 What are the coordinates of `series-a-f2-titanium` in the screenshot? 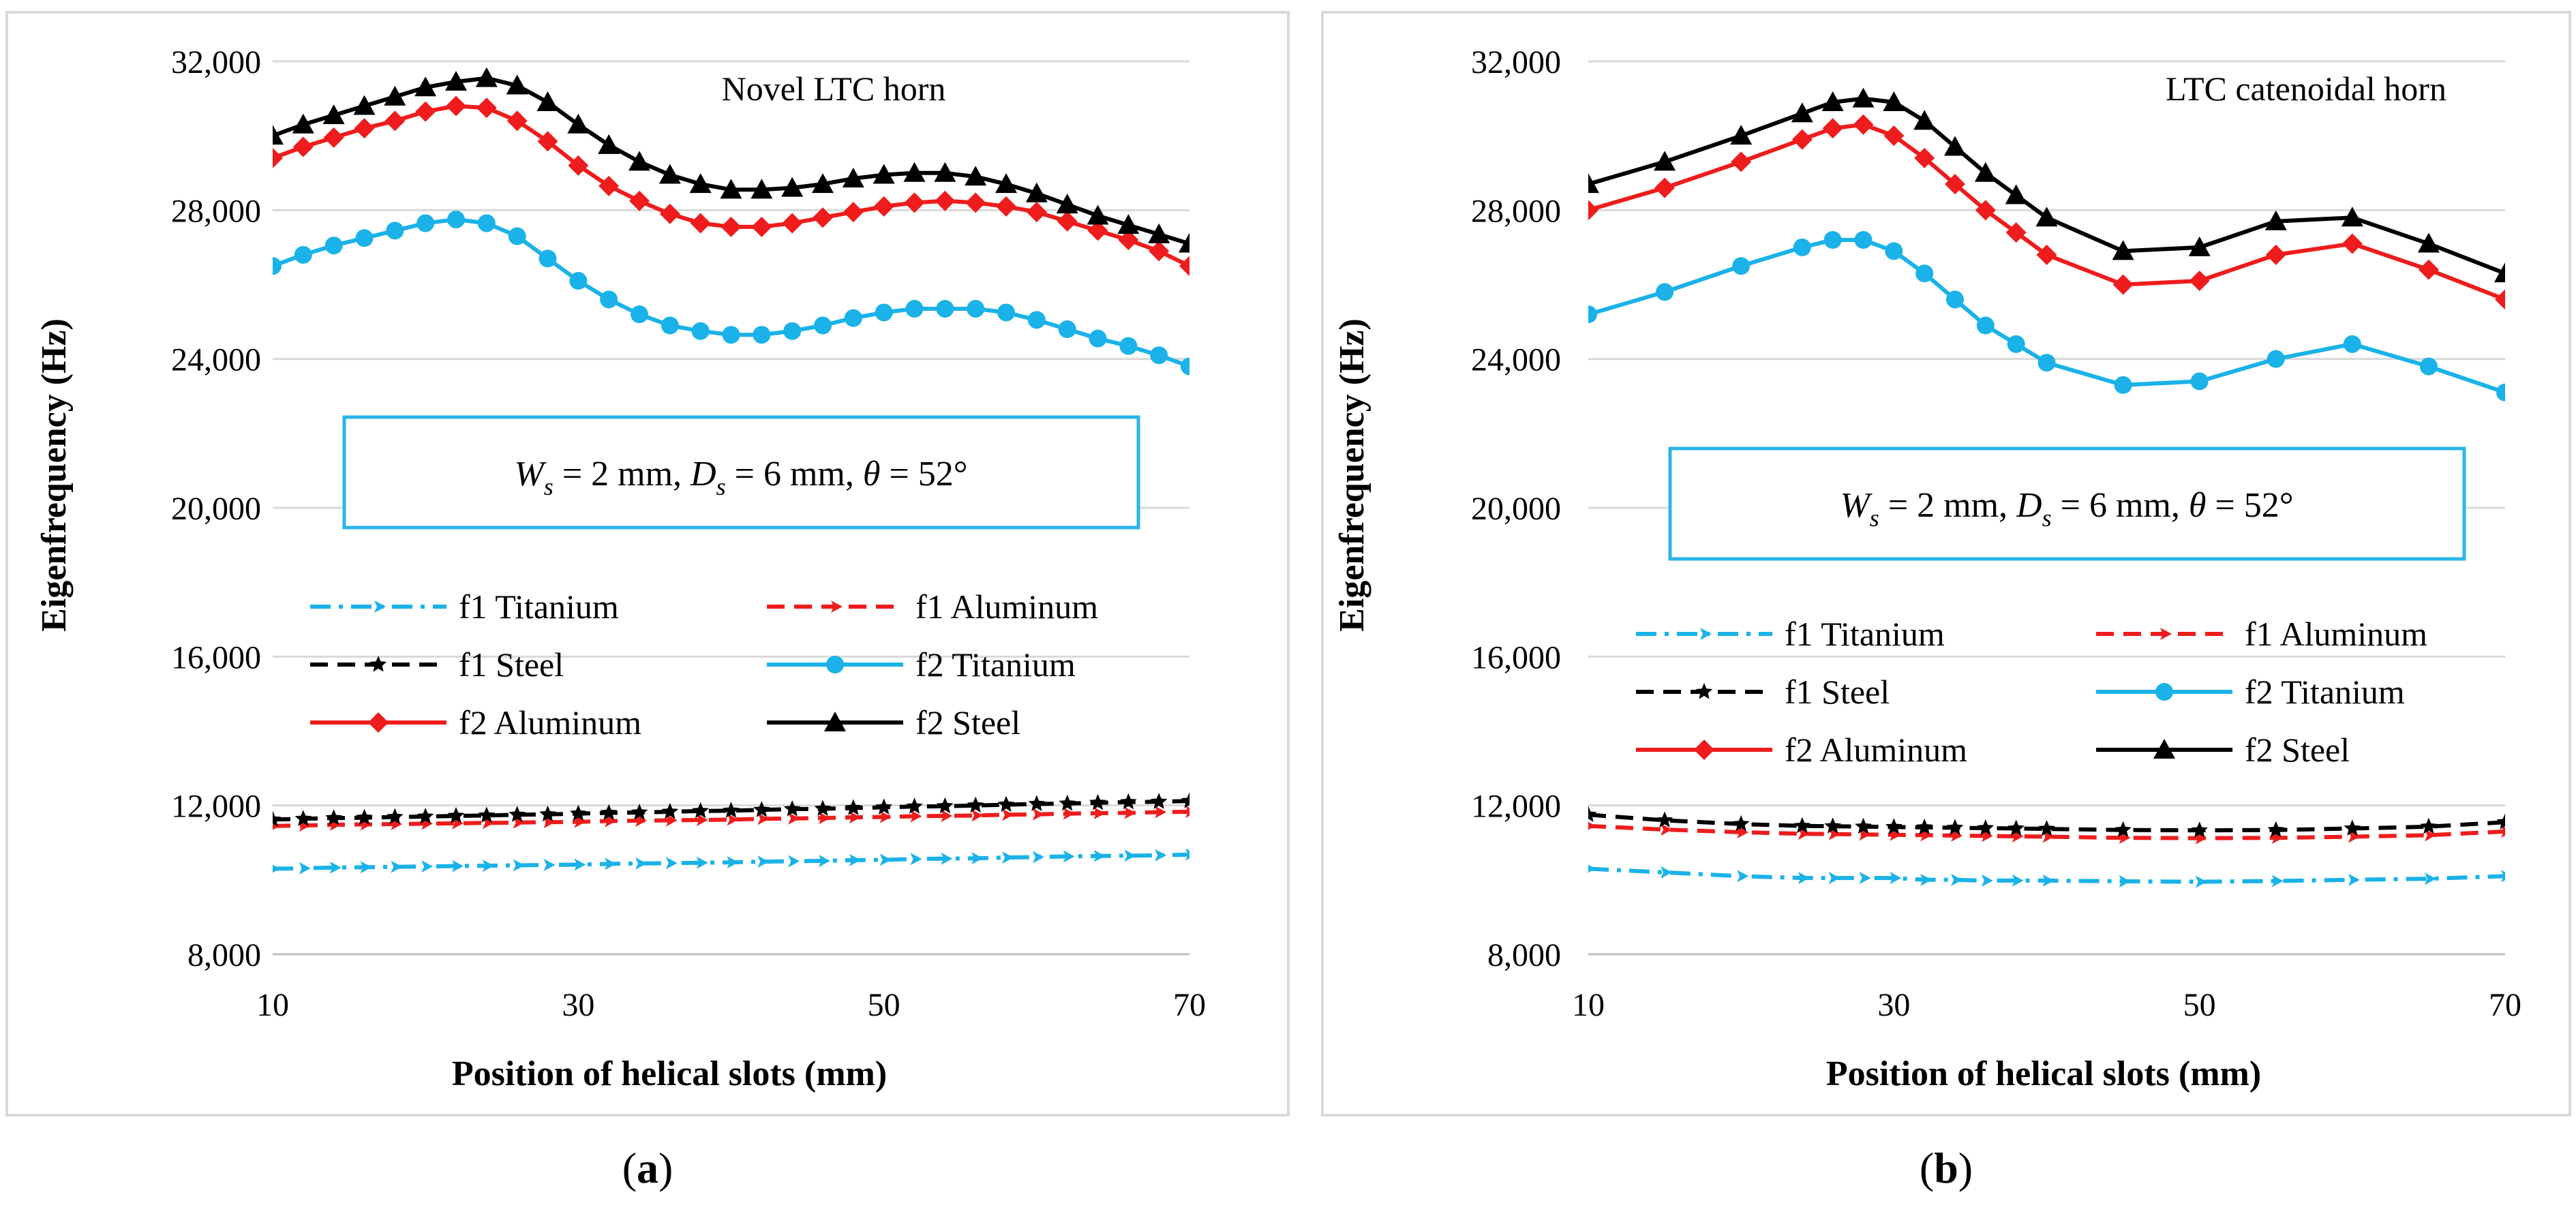 It's located at (731, 293).